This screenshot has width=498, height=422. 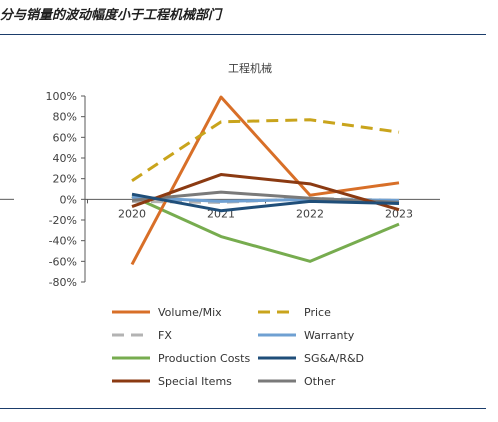 I want to click on legend-label: Price, so click(x=317, y=312).